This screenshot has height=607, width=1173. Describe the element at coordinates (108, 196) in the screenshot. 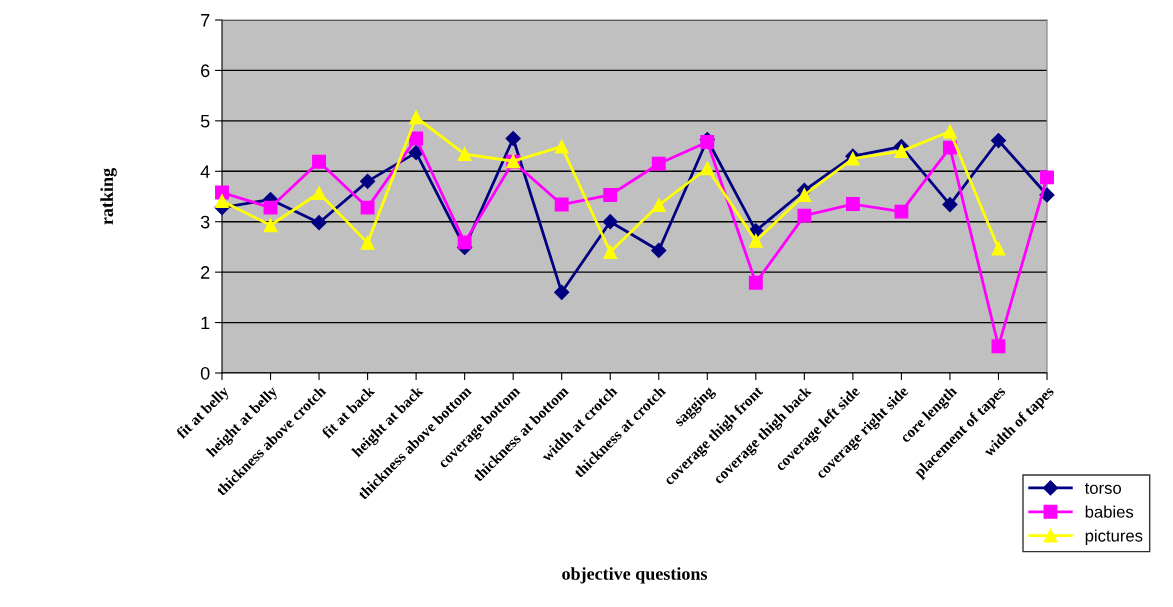

I see `y-axis-title: ratking` at that location.